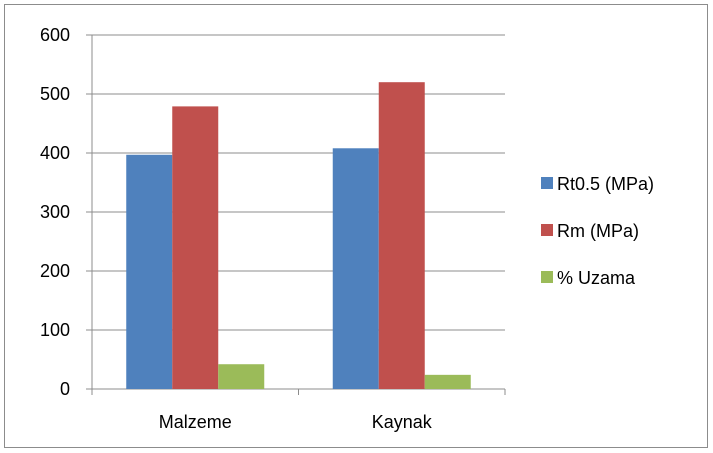  Describe the element at coordinates (65, 389) in the screenshot. I see `y-tick-label: 0` at that location.